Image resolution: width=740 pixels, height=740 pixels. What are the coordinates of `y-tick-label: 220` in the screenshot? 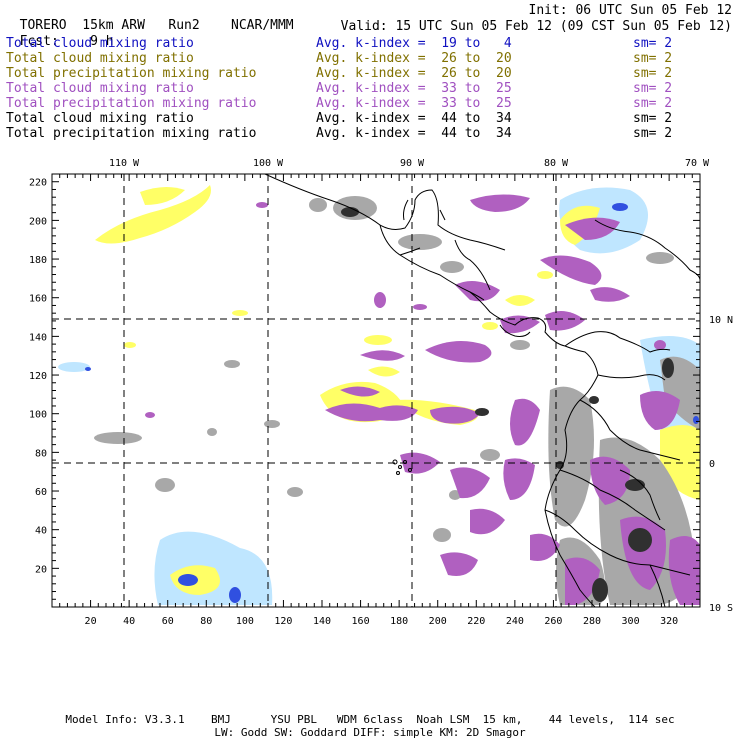 It's located at (38, 183).